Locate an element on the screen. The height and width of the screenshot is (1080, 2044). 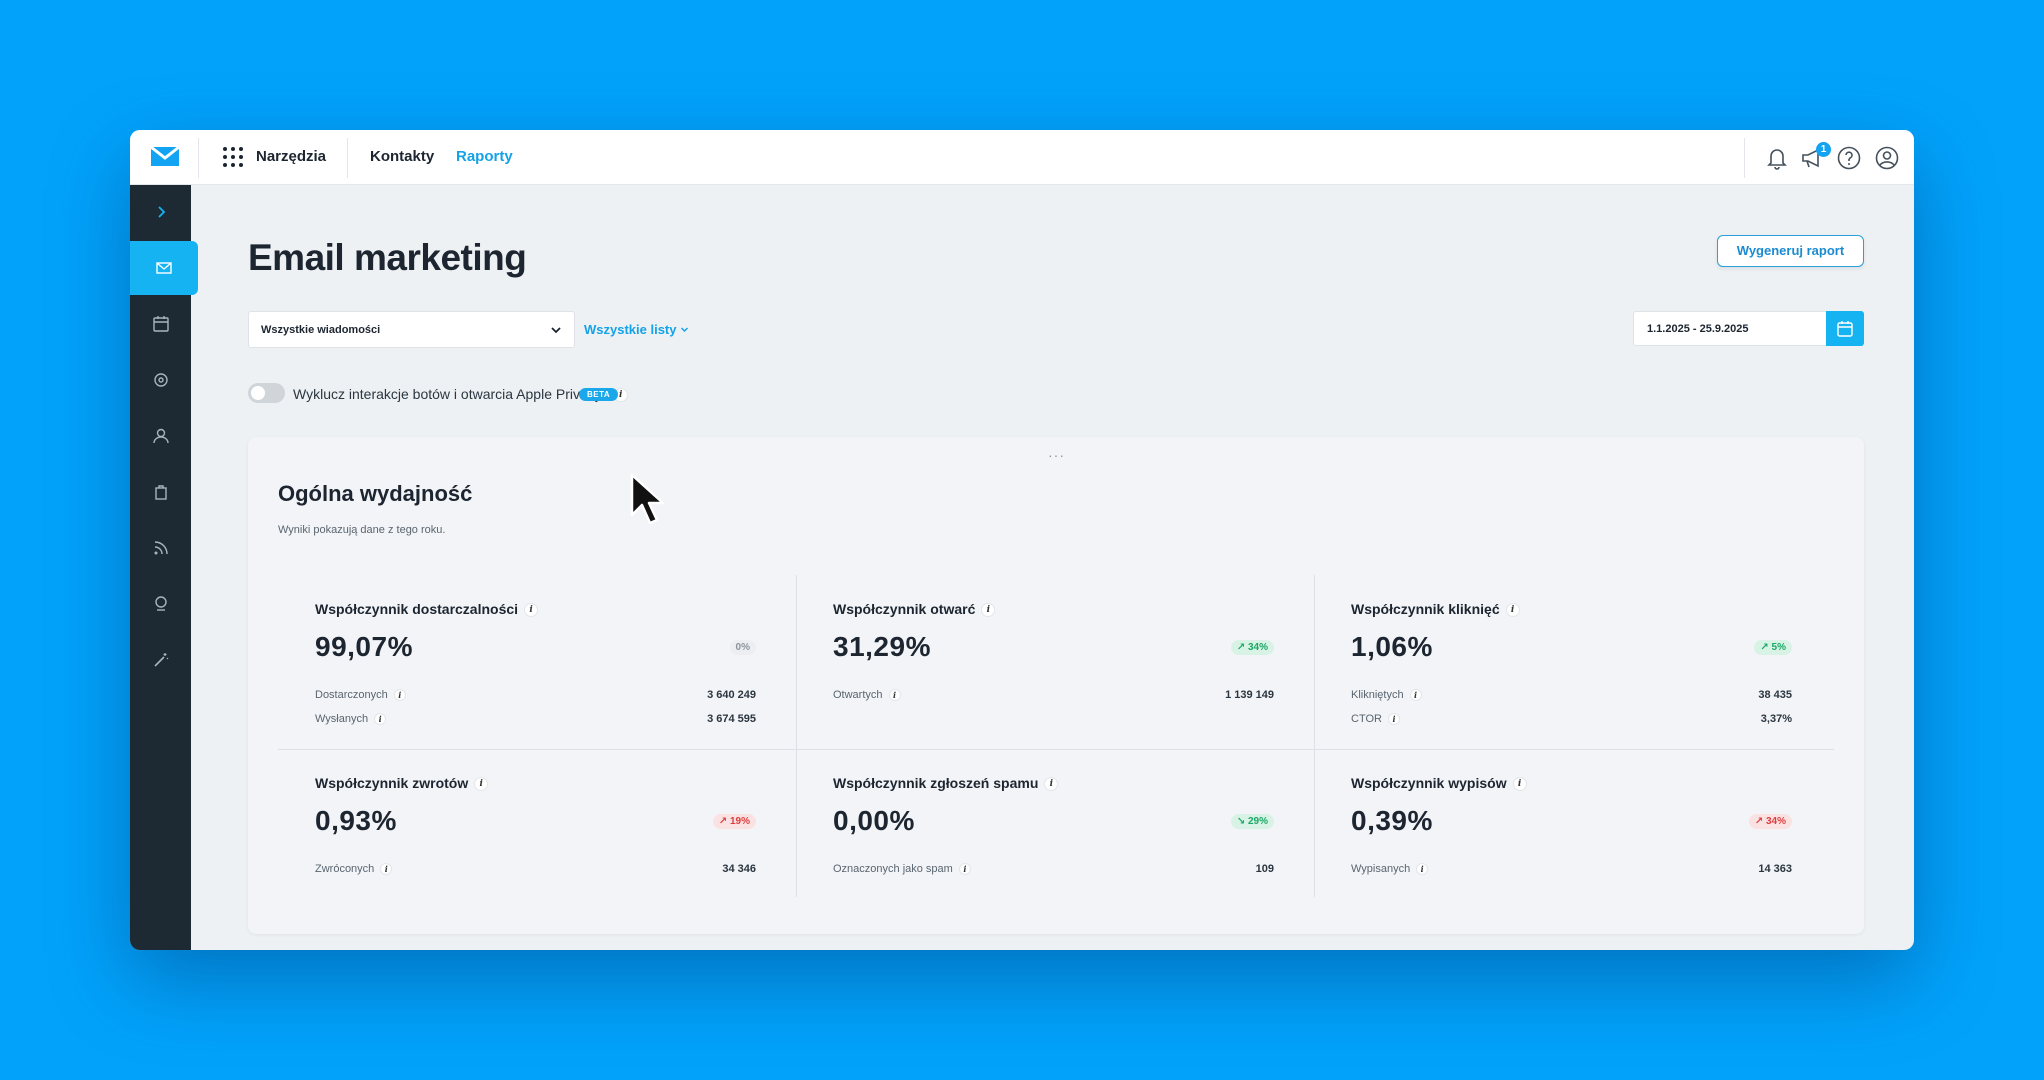
sidebar-item-email is located at coordinates (164, 268).